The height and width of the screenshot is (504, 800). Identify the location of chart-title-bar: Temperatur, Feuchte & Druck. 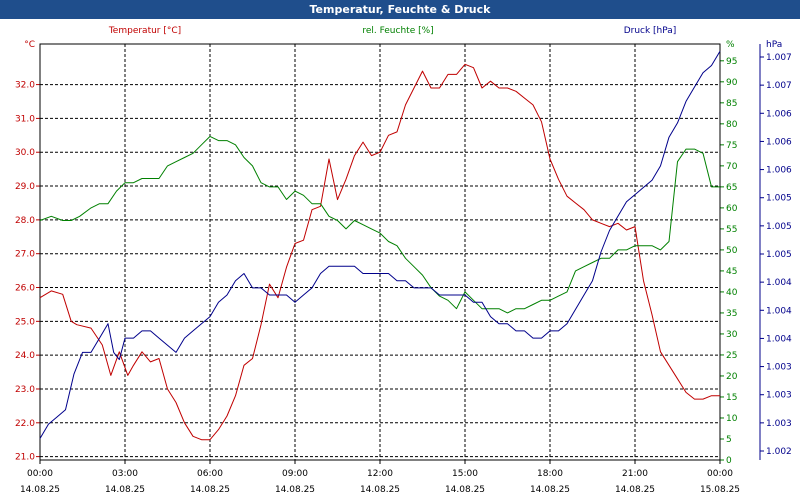
(400, 9).